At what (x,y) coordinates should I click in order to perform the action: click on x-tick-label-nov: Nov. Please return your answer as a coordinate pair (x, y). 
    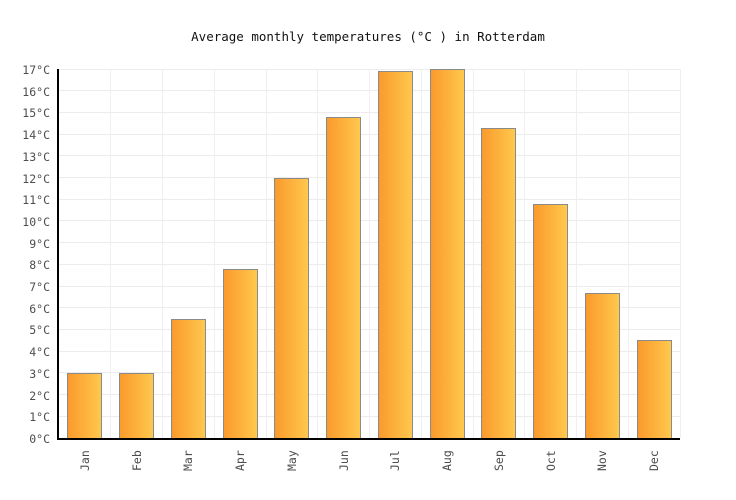
    Looking at the image, I should click on (602, 460).